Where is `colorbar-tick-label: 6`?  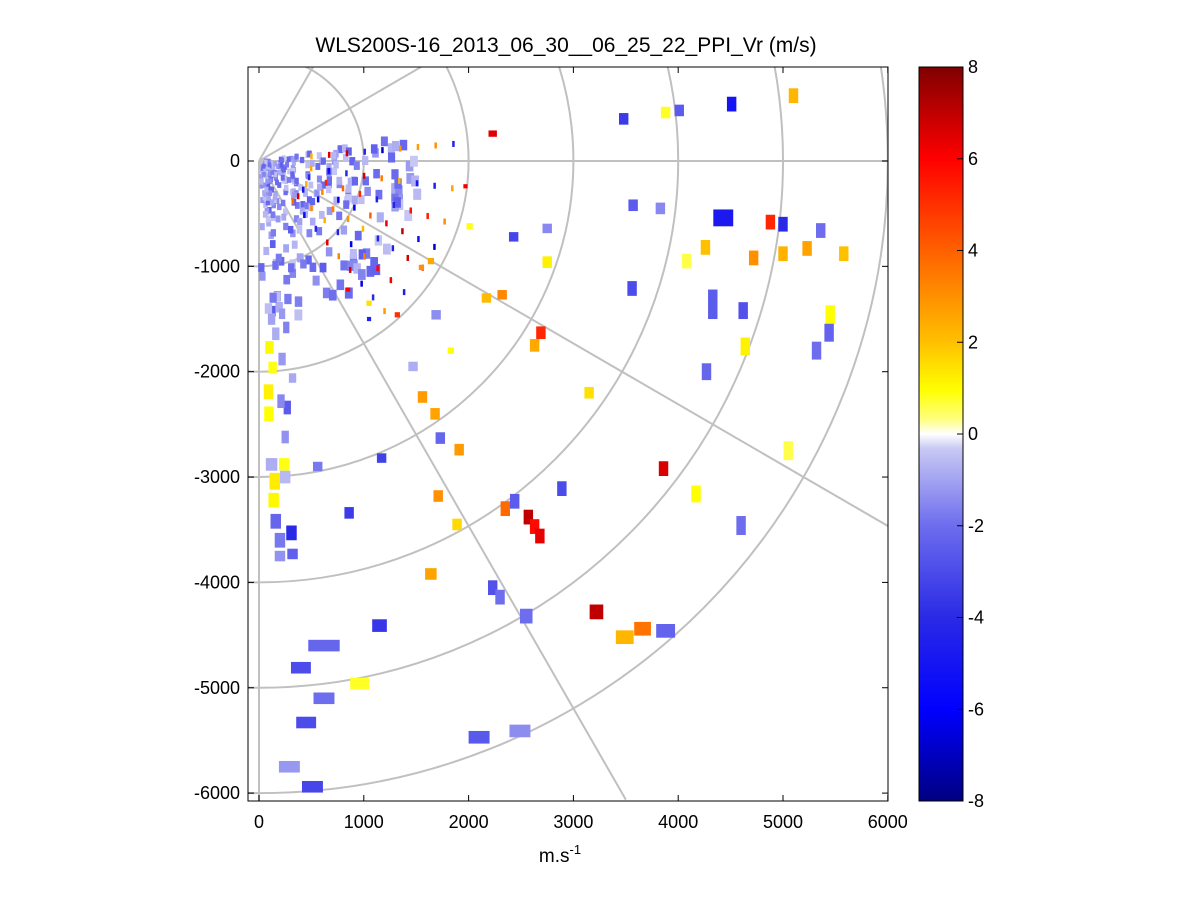 colorbar-tick-label: 6 is located at coordinates (973, 159).